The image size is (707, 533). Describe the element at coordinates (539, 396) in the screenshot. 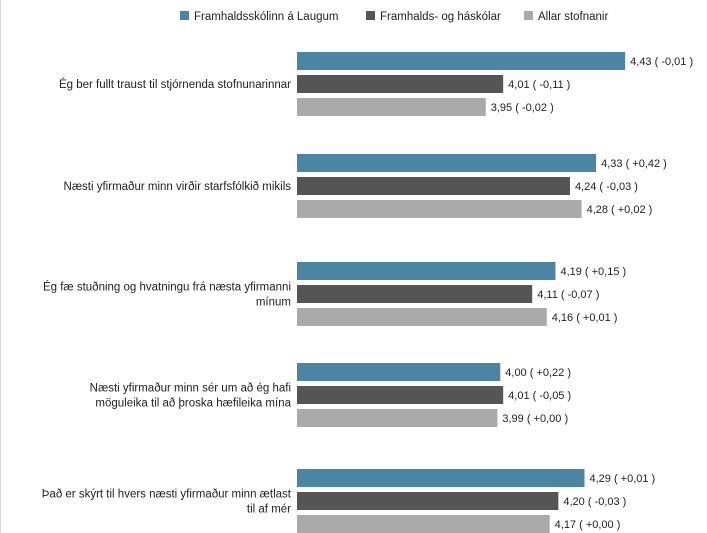

I see `data-label-4-2: 4,01 ( -0,05 )` at that location.